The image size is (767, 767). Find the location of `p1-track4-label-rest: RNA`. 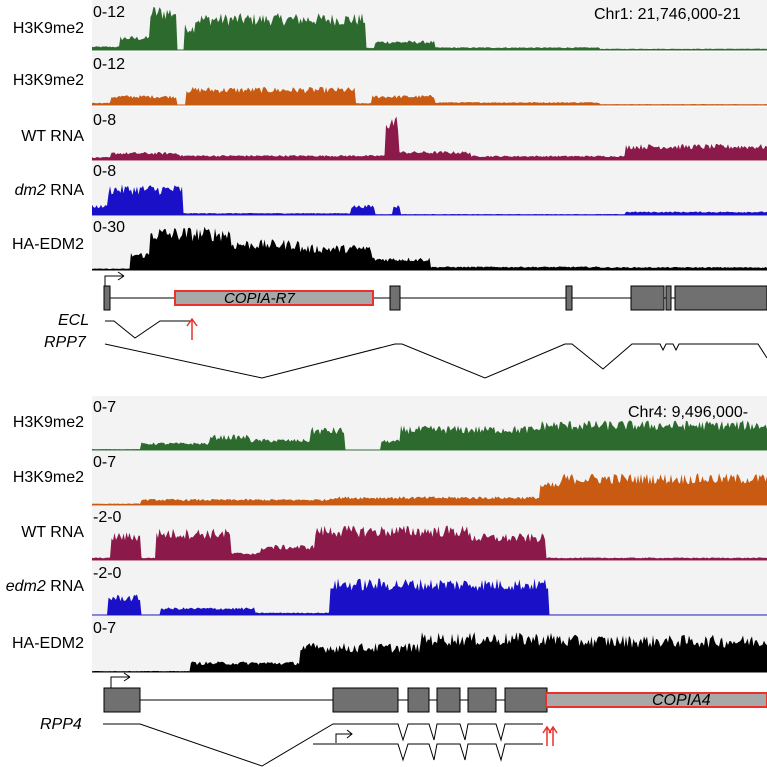

p1-track4-label-rest: RNA is located at coordinates (64, 190).